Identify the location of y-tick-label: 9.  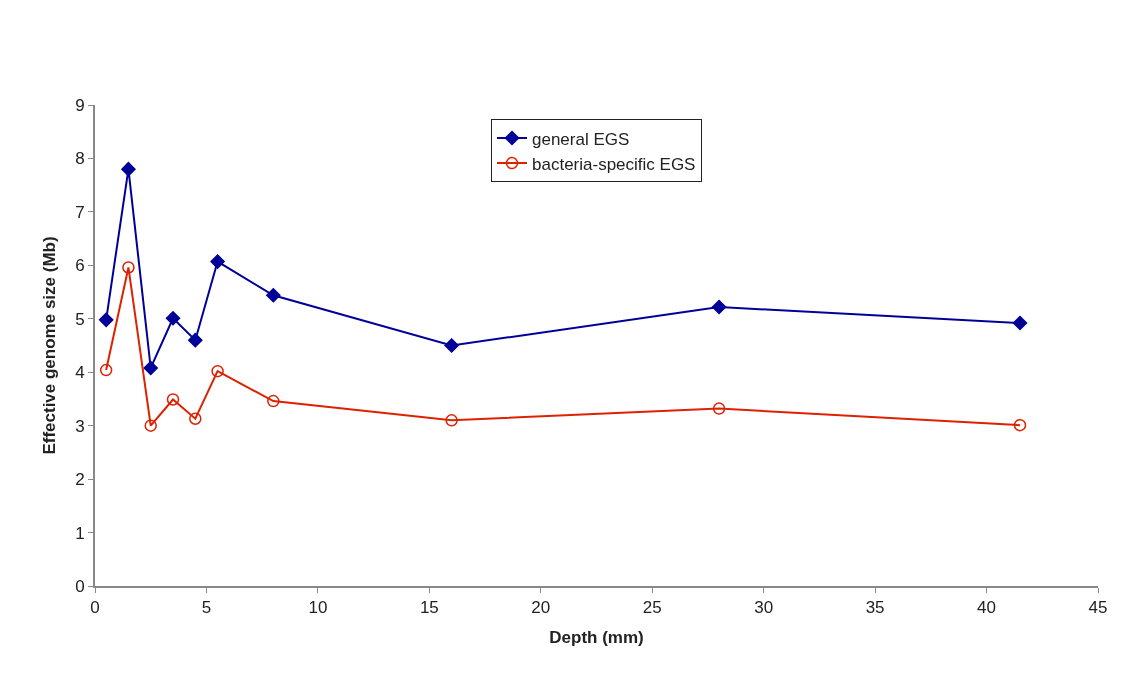
(80, 105).